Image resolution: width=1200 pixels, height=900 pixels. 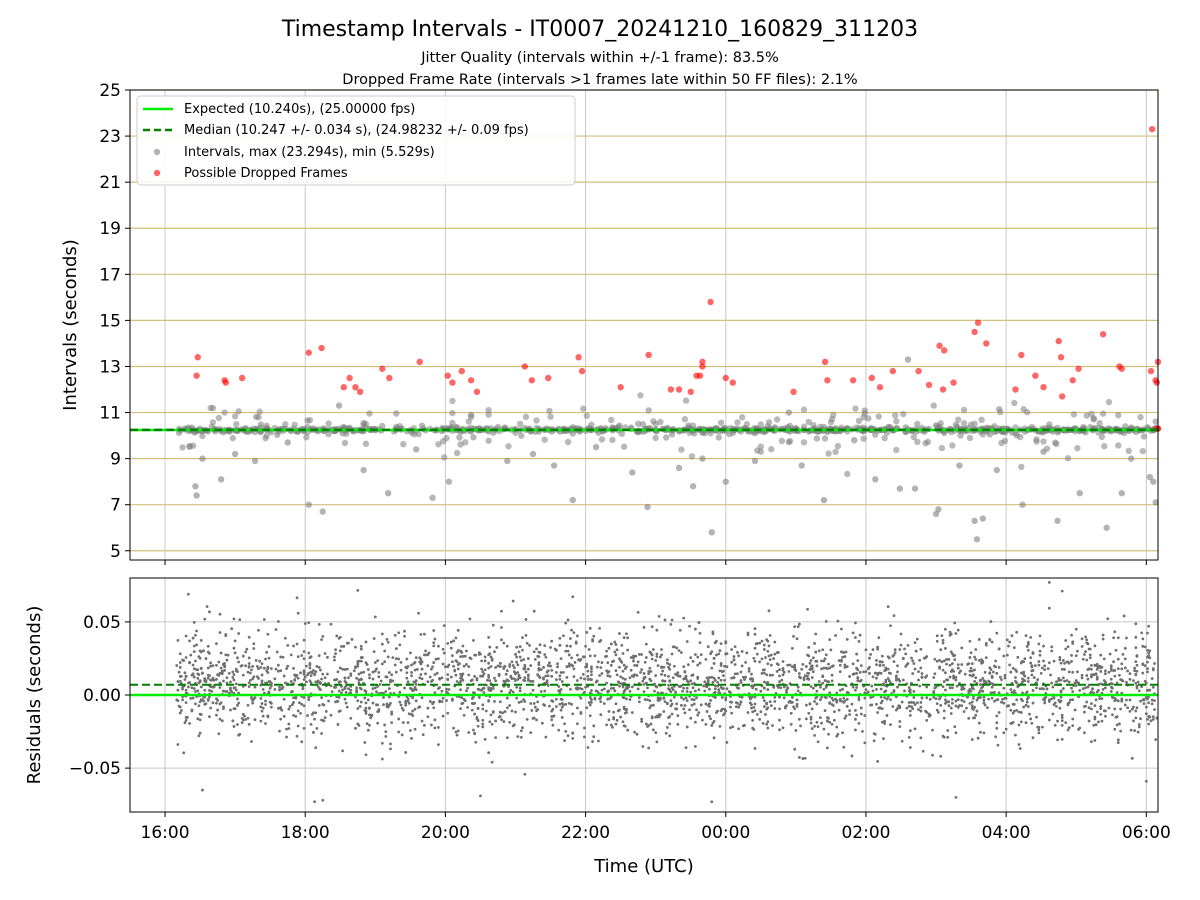 I want to click on x-axis-label: Time (UTC), so click(x=643, y=866).